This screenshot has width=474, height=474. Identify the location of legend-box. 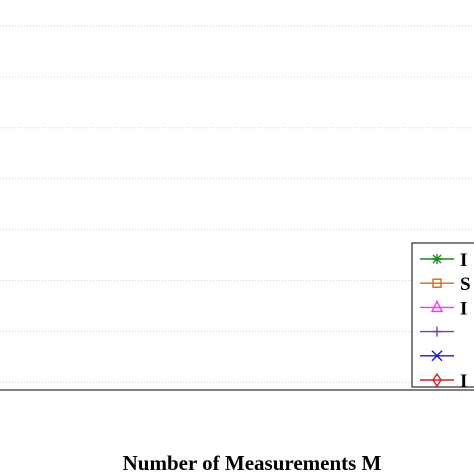
(442, 315).